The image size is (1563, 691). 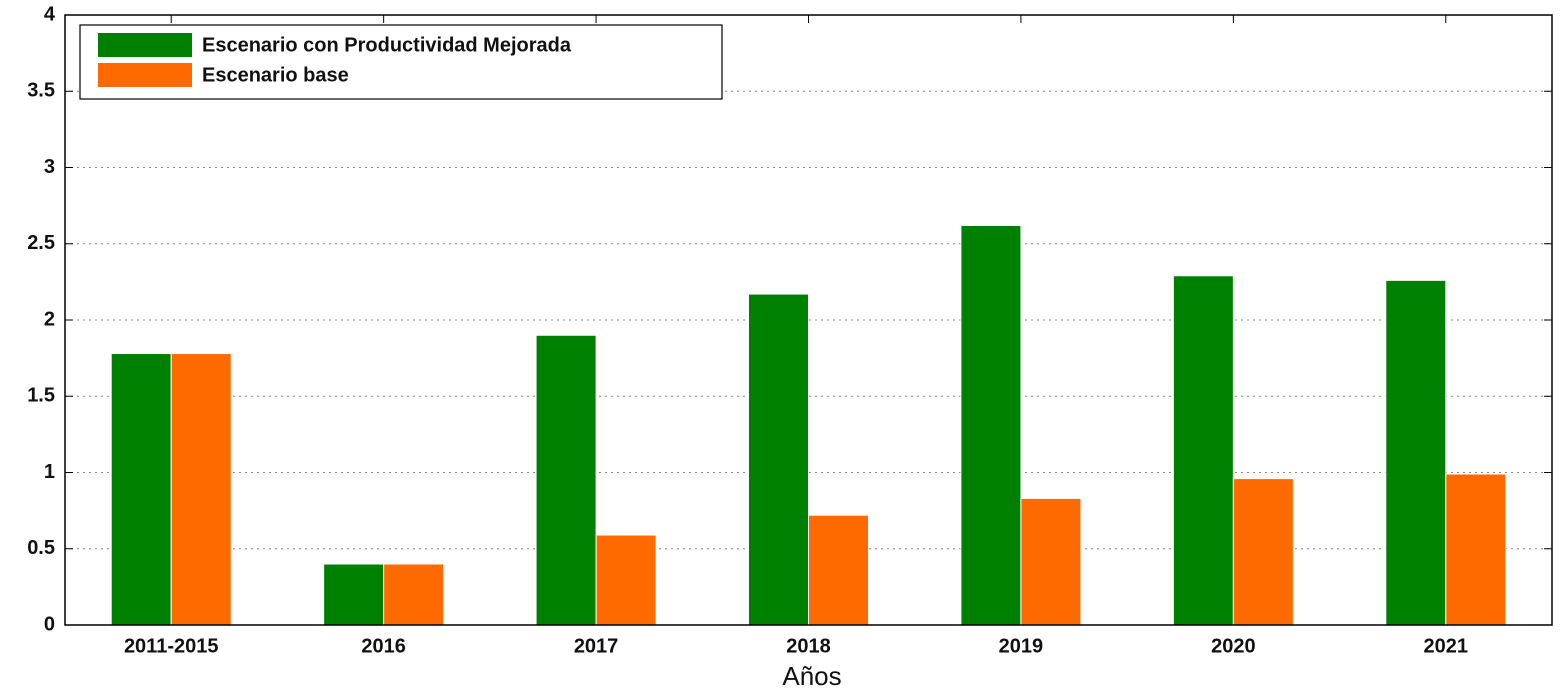 I want to click on y-tick-label: 2.5, so click(x=41, y=243).